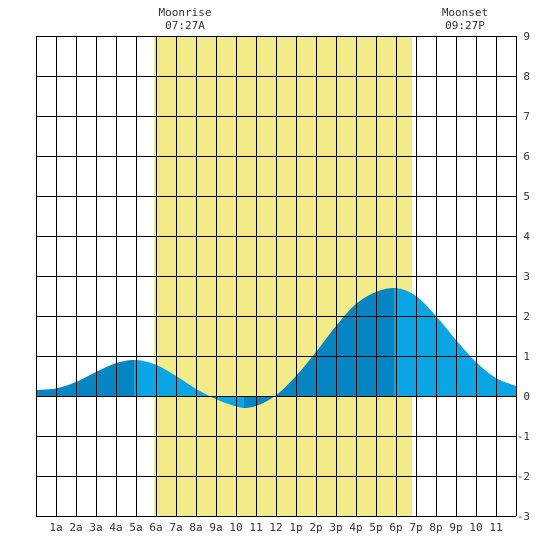 The image size is (550, 550). Describe the element at coordinates (465, 12) in the screenshot. I see `moonset-title: Moonset` at that location.